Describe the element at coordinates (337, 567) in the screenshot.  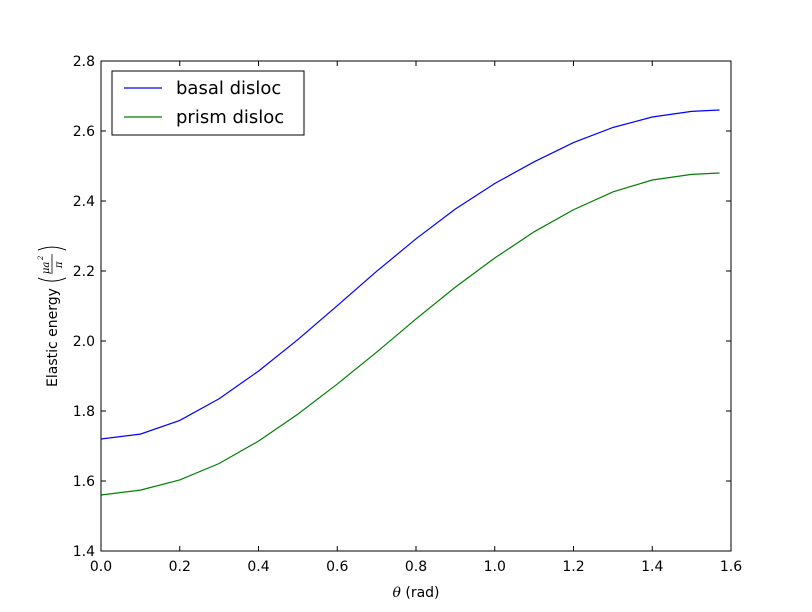
I see `x-tick-label: 0.6` at that location.